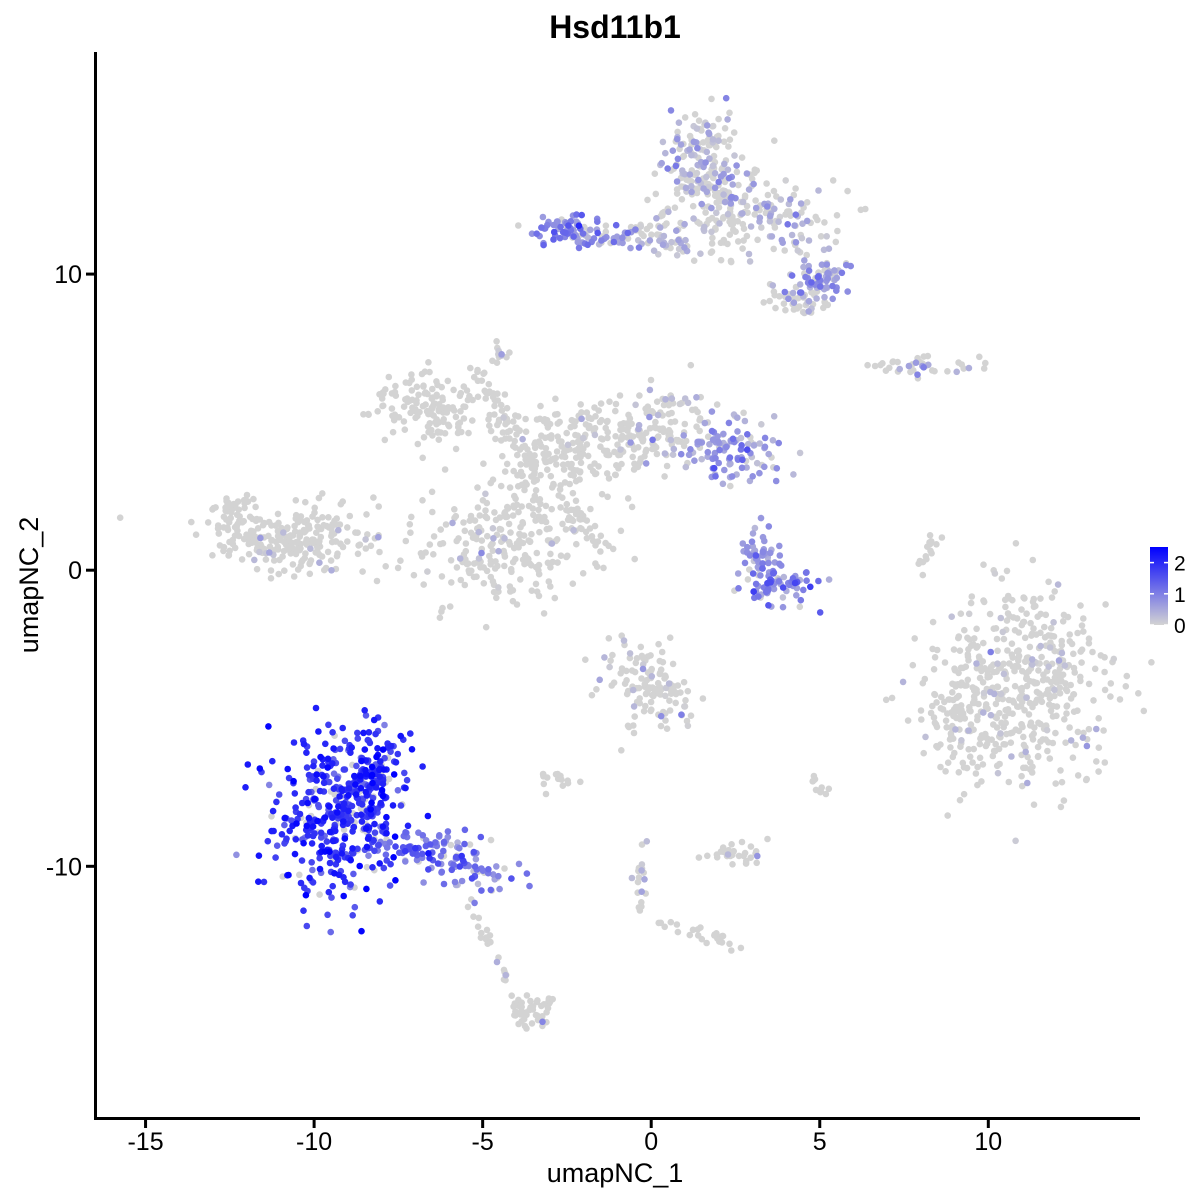 The height and width of the screenshot is (1200, 1200). What do you see at coordinates (29, 585) in the screenshot?
I see `y-axis-title: umapNC_2` at bounding box center [29, 585].